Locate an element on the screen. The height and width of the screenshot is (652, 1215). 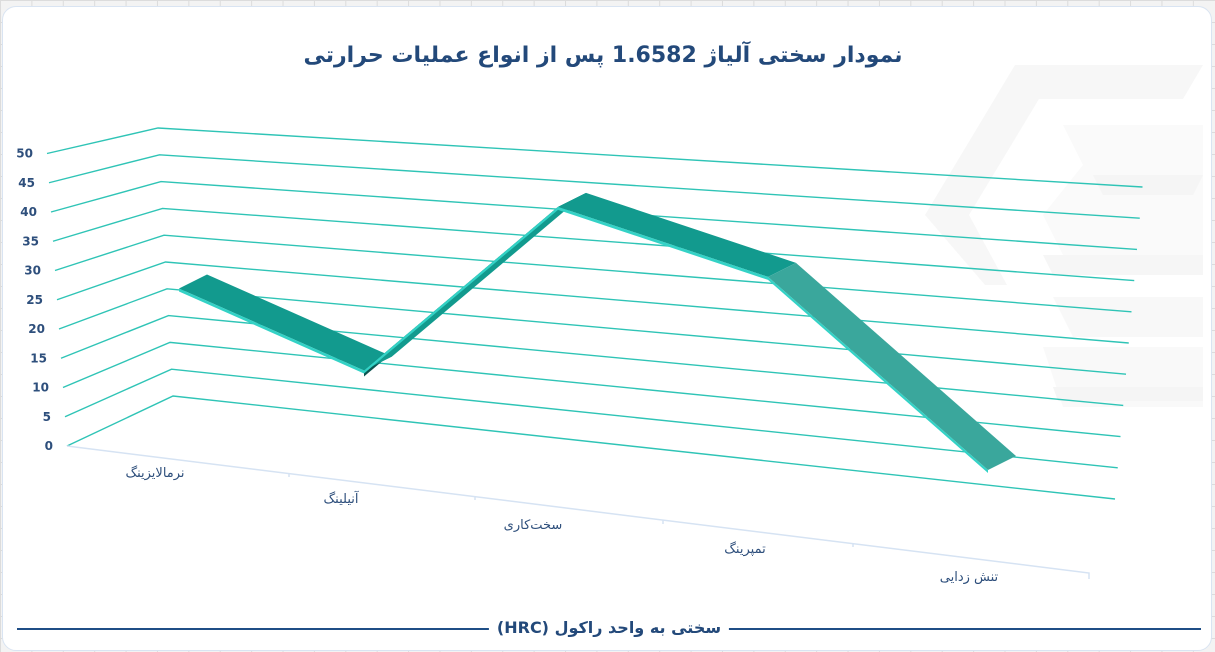
y-tick-50: 50 is located at coordinates (24, 154).